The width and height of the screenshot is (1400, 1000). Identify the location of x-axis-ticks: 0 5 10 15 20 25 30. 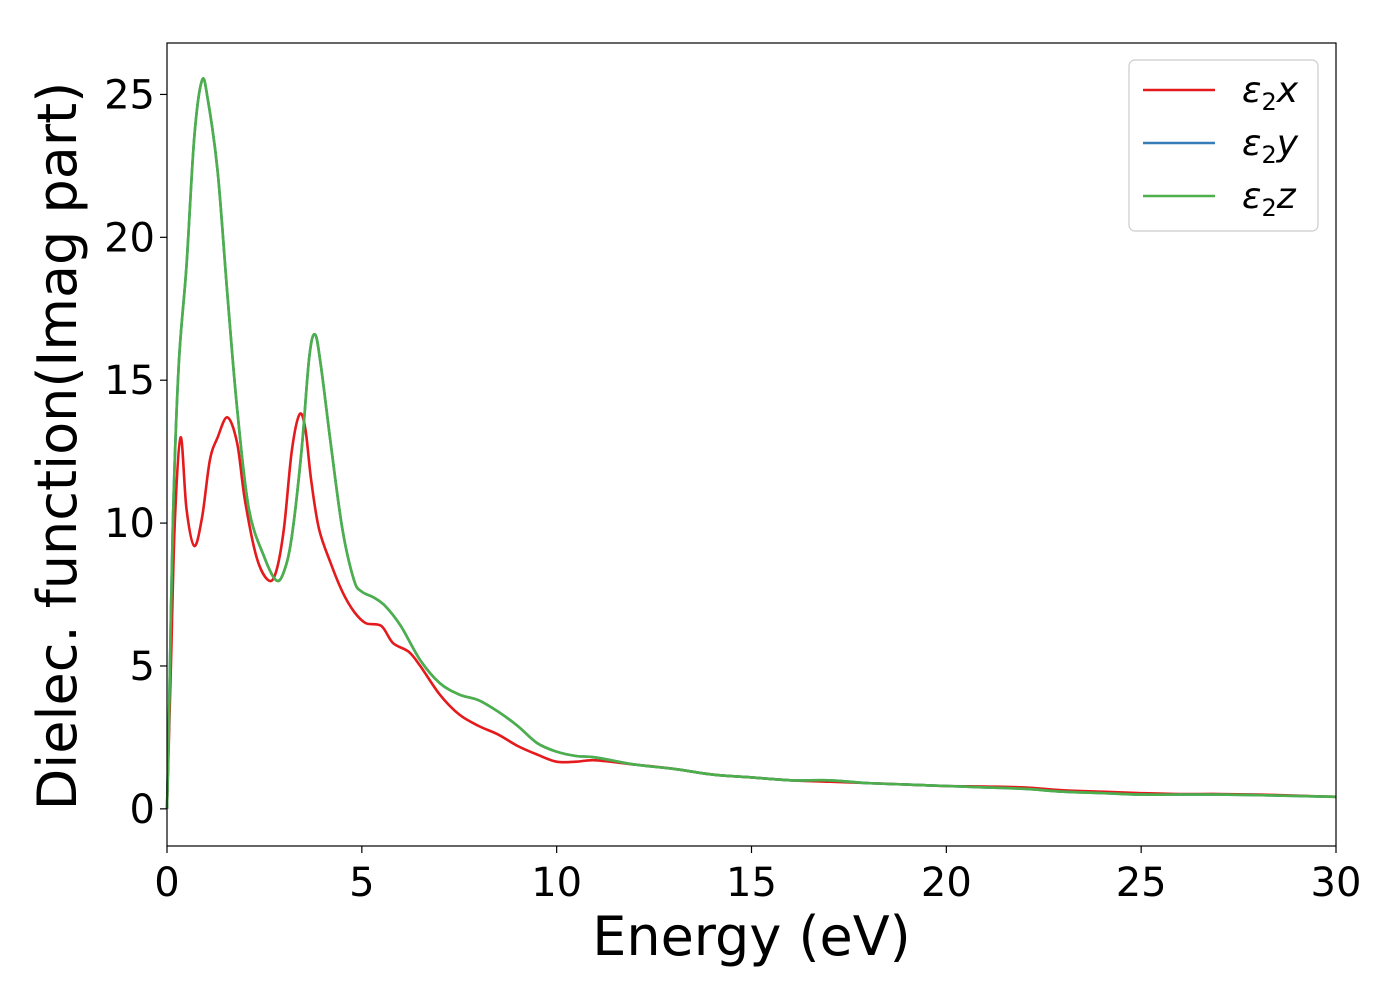
(757, 876).